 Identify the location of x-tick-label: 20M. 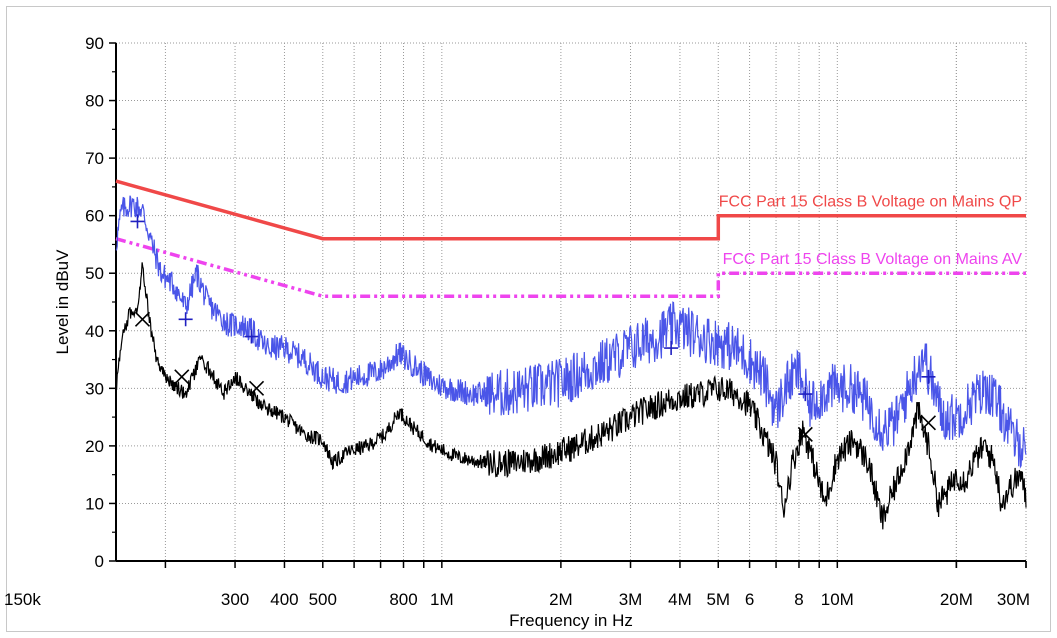
(956, 599).